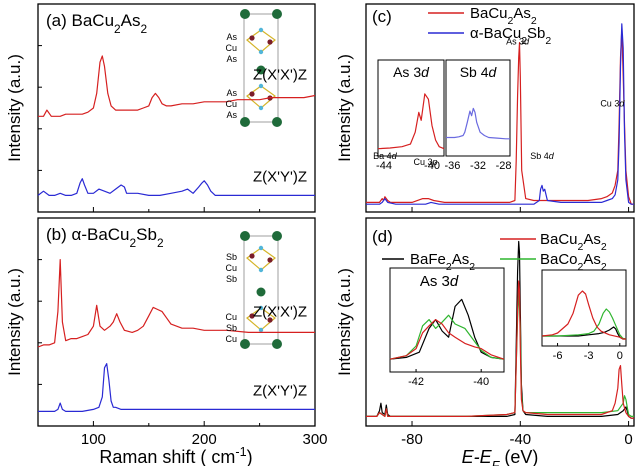  Describe the element at coordinates (280, 311) in the screenshot. I see `raman-b-series-label-0: Z(X'X')Z` at that location.